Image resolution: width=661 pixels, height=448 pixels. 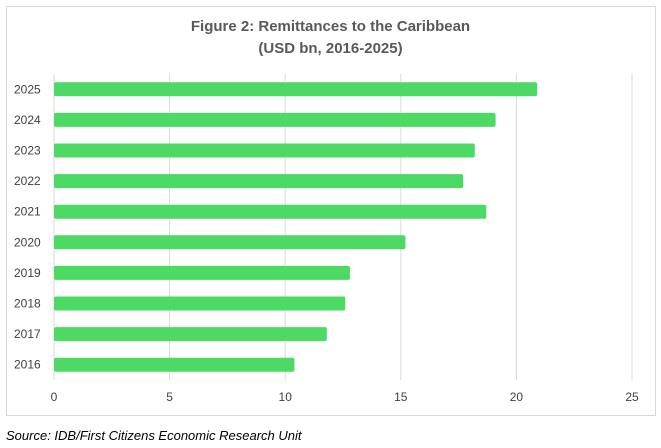 What do you see at coordinates (259, 181) in the screenshot?
I see `bar-2022` at bounding box center [259, 181].